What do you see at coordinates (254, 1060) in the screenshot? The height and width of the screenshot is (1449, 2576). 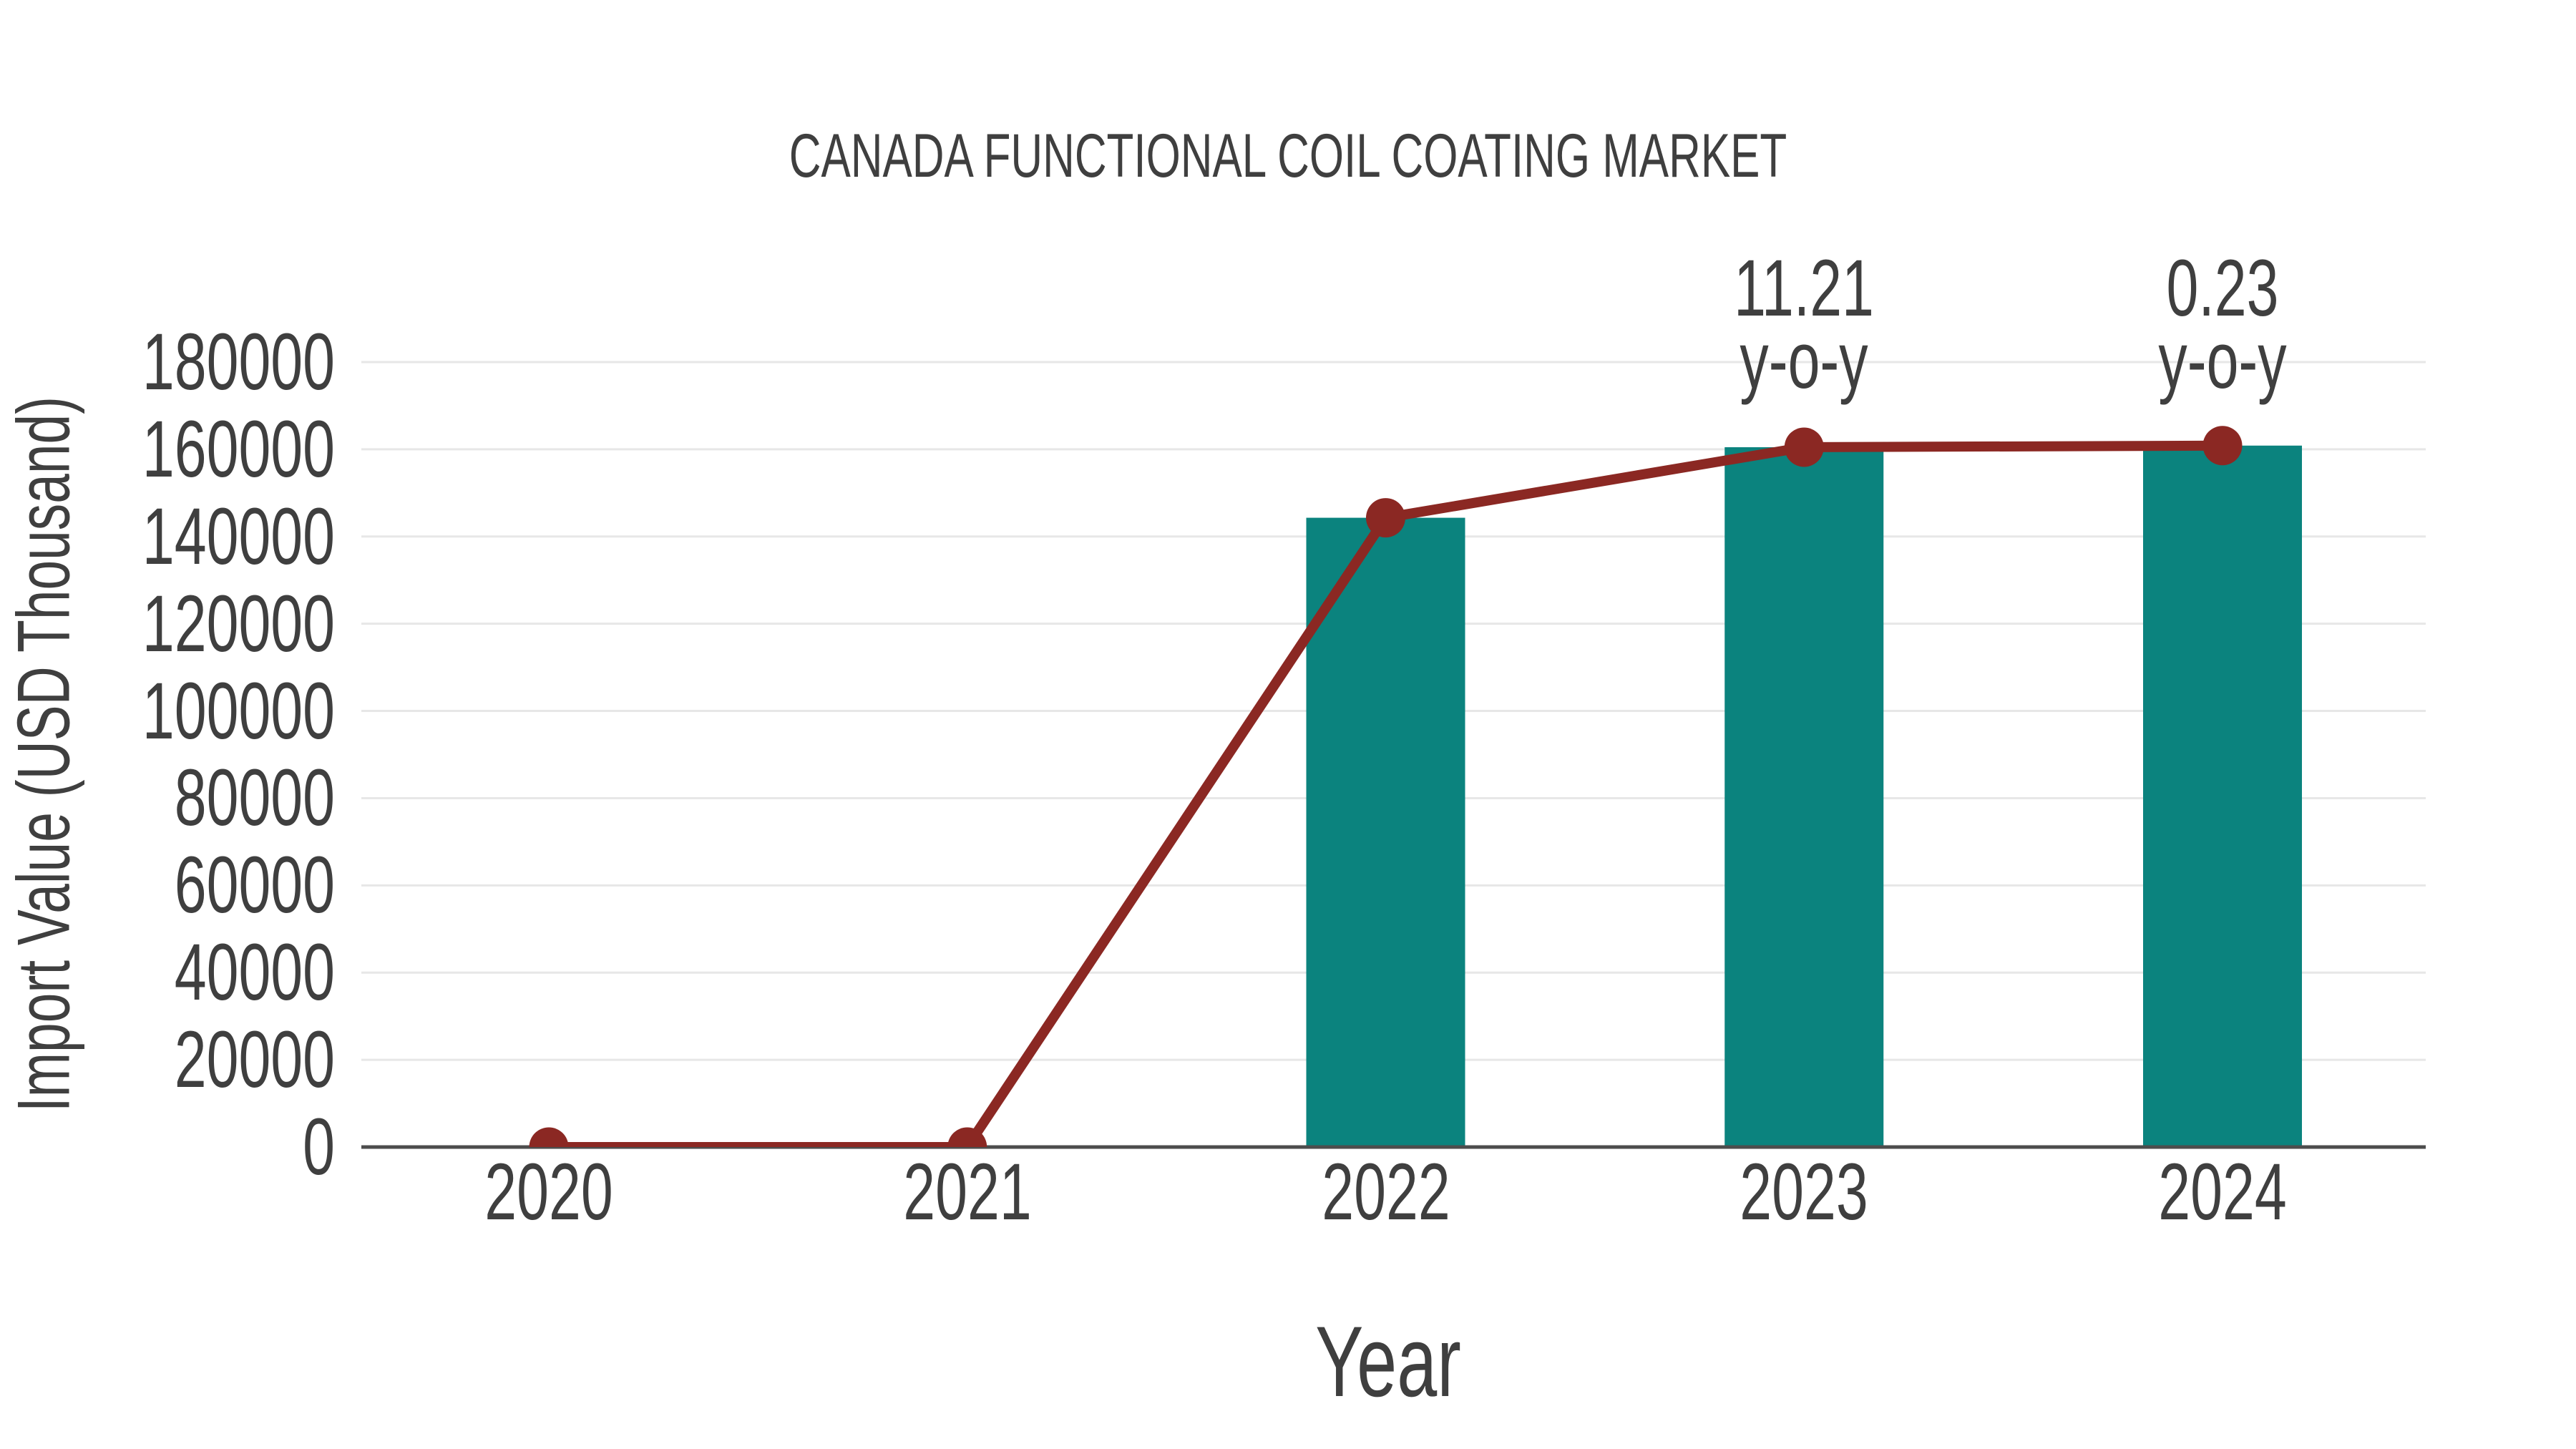 I see `y-tick-label-20000: 20000` at bounding box center [254, 1060].